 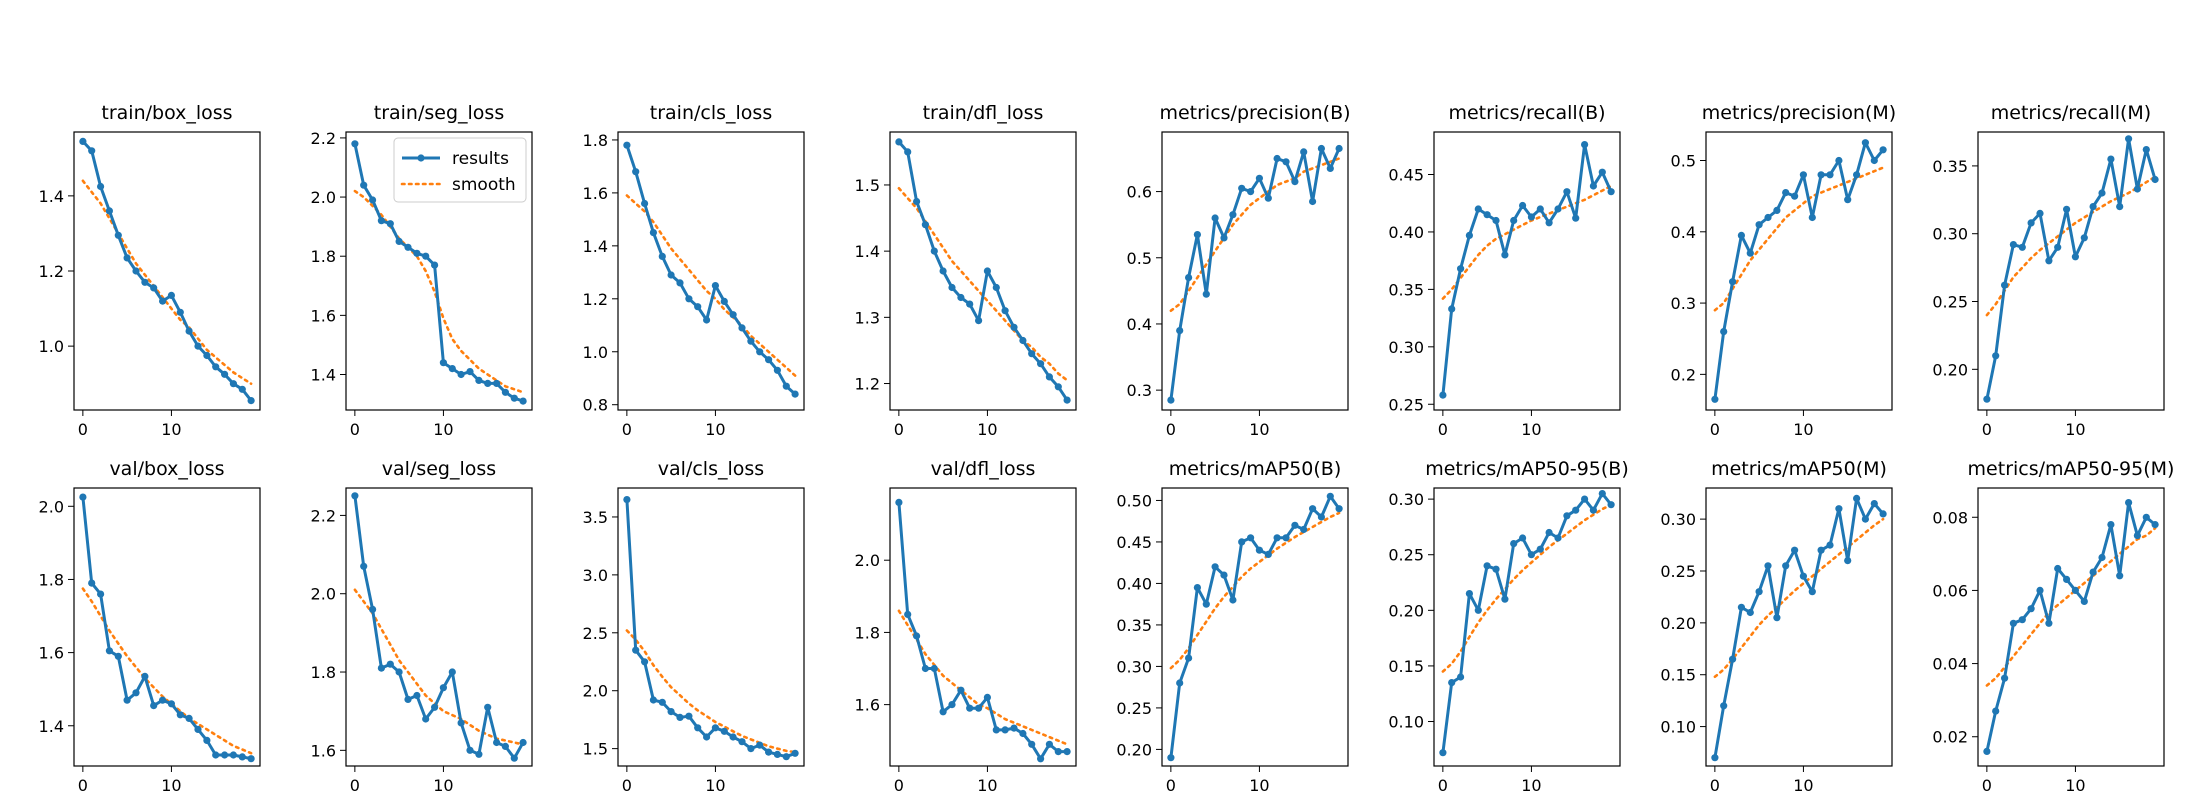 I want to click on subplot-metrics-map50-m: metrics/mAP50(M) 0.10 0.15 0.20 0.25 0.30 0 10, so click(x=1776, y=626).